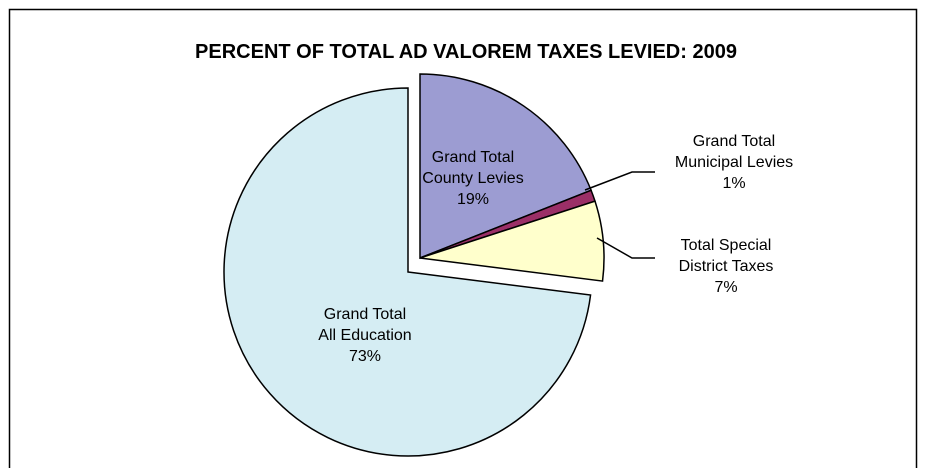 The height and width of the screenshot is (468, 927). What do you see at coordinates (472, 168) in the screenshot?
I see `slice-label: Grand Total County Levies` at bounding box center [472, 168].